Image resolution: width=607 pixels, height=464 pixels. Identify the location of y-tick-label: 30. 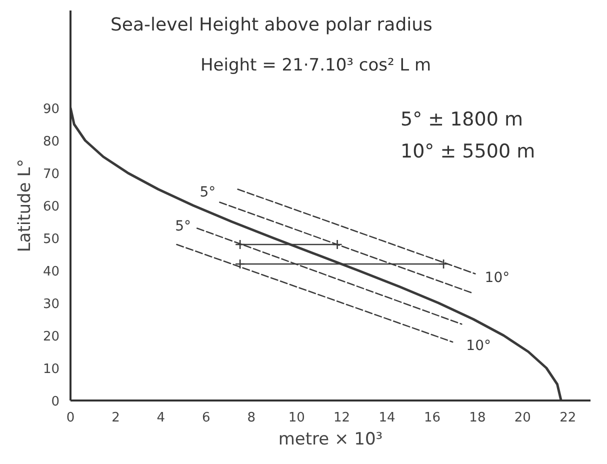
(51, 304).